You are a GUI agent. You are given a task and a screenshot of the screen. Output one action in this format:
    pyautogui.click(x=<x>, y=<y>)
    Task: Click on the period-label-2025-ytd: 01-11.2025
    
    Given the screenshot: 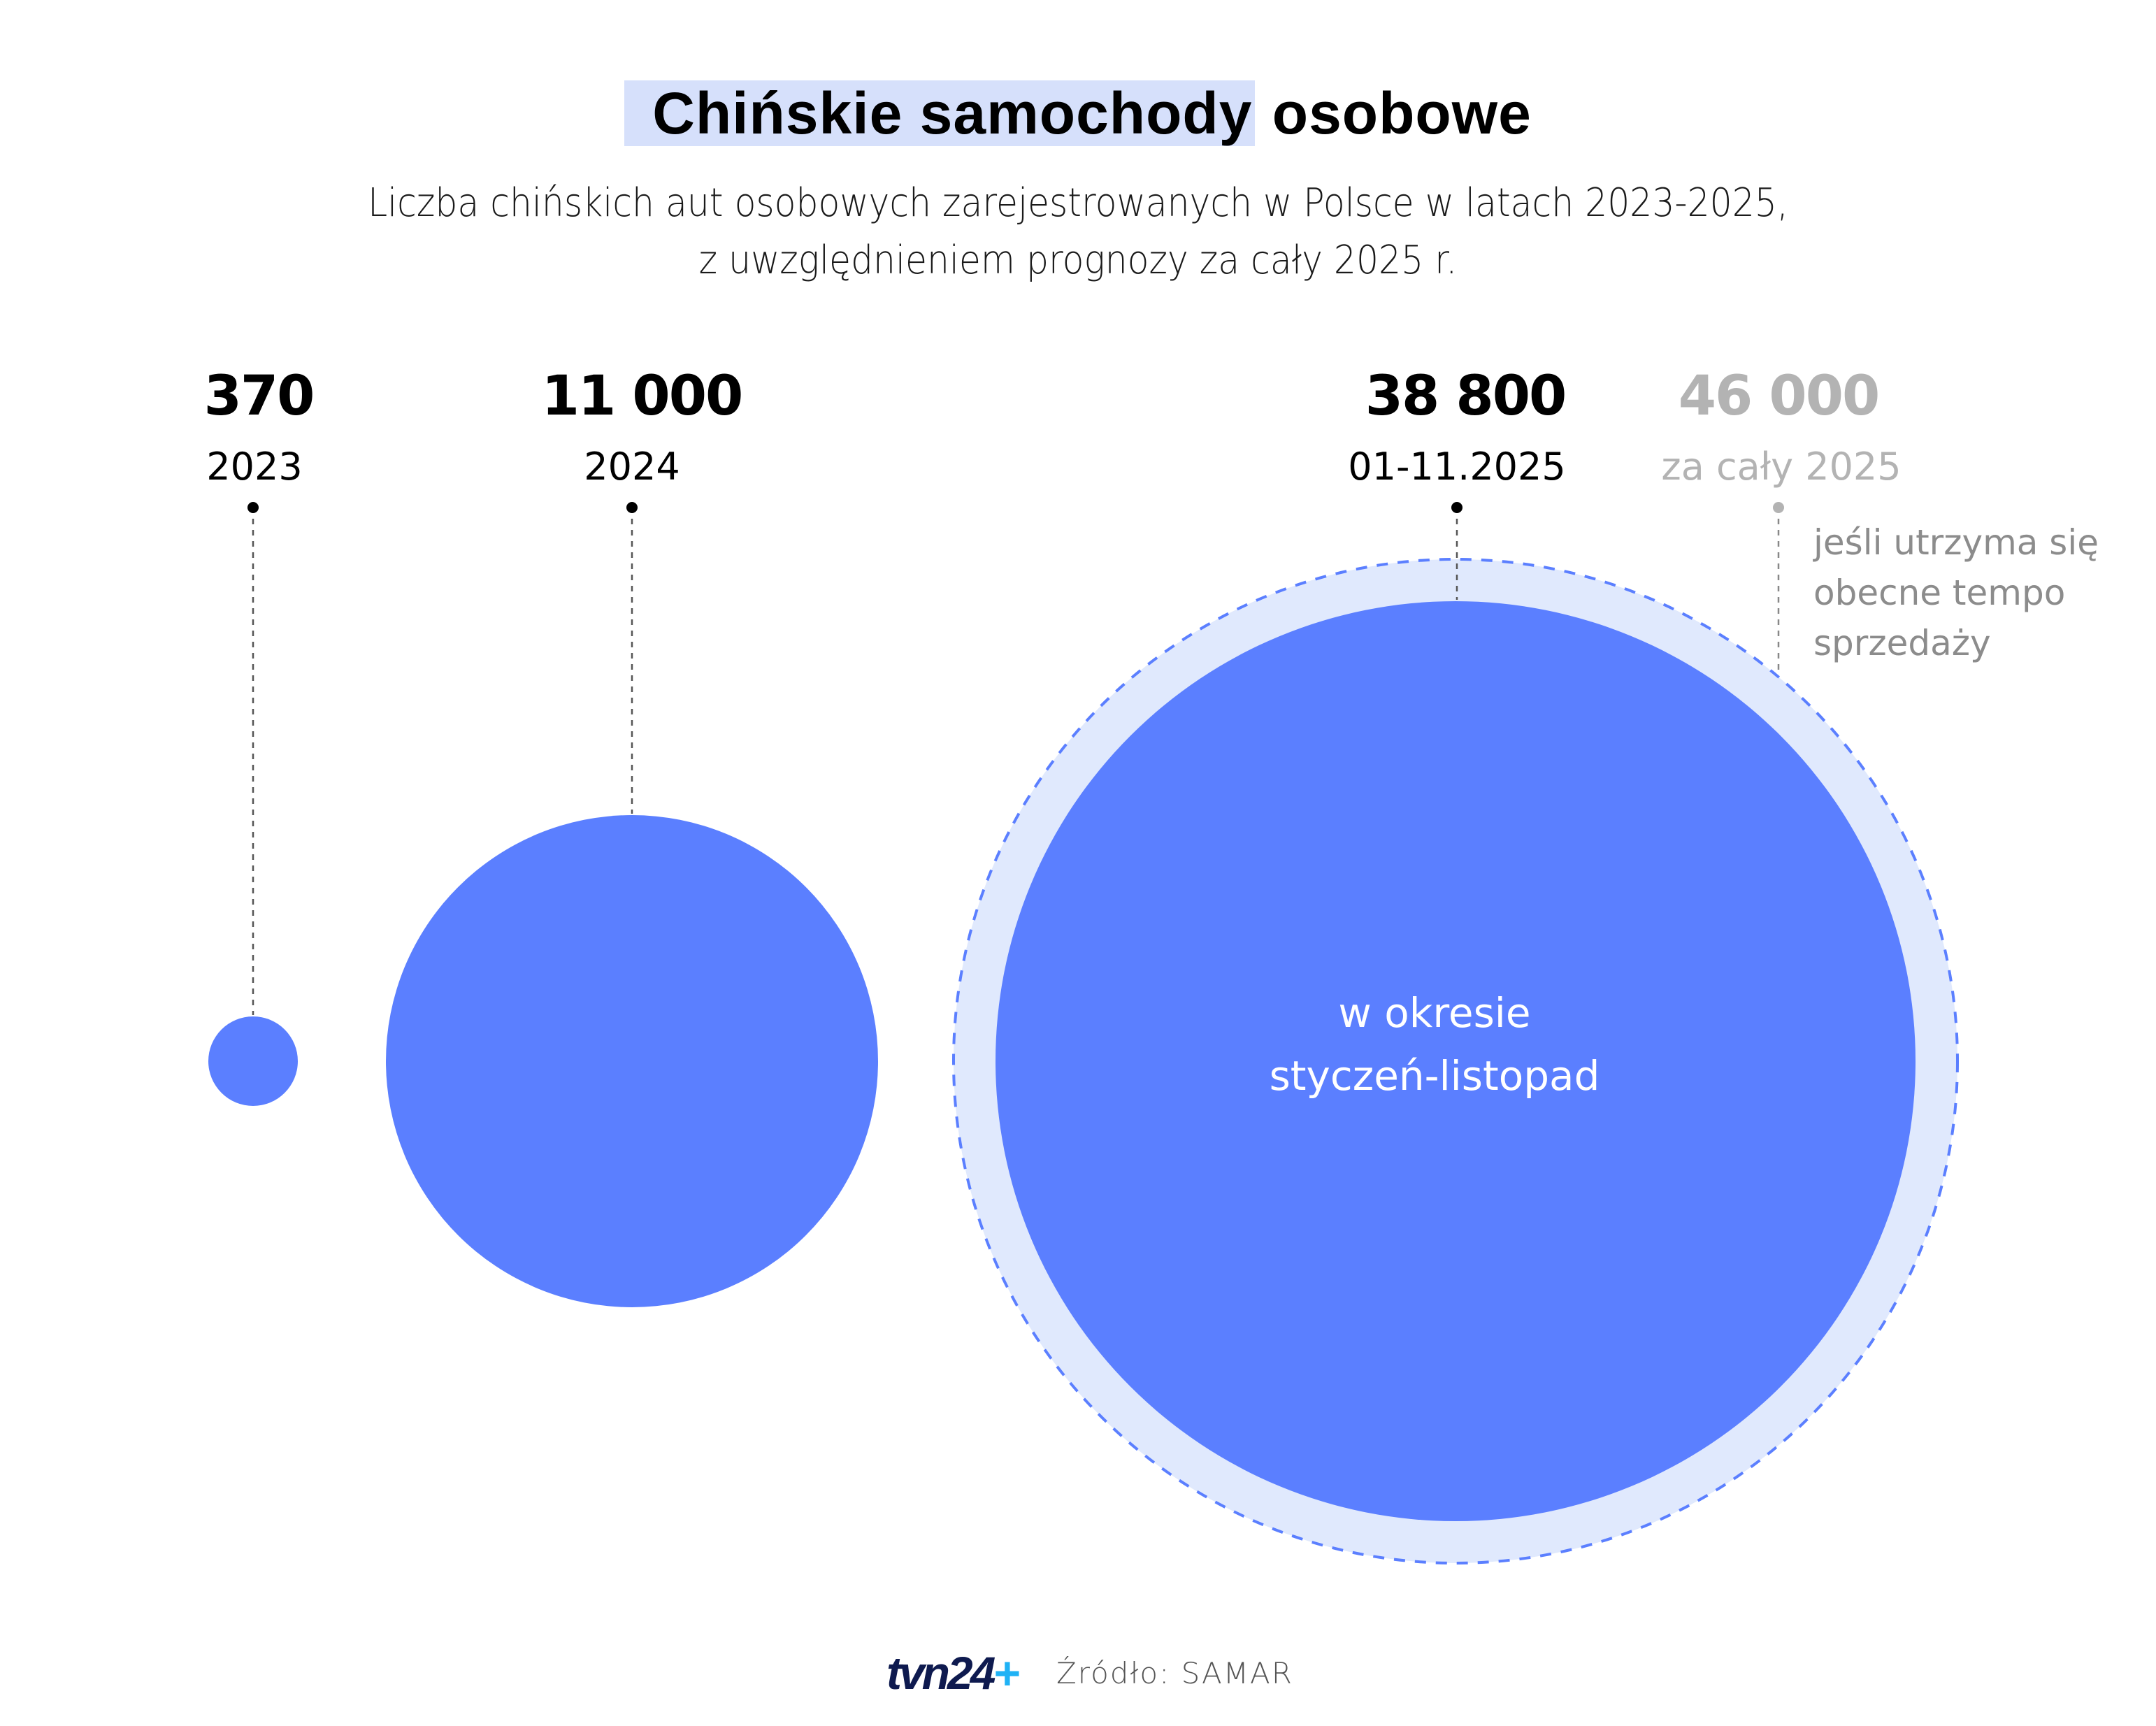 What is the action you would take?
    pyautogui.click(x=1457, y=467)
    